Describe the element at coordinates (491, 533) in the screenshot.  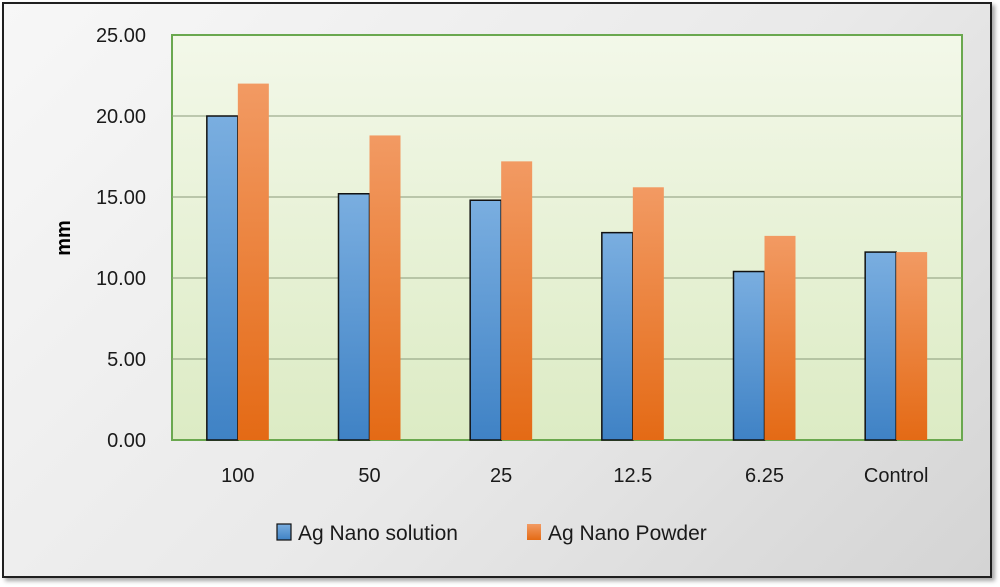
I see `legend: Ag Nano solution Ag Nano Powder` at that location.